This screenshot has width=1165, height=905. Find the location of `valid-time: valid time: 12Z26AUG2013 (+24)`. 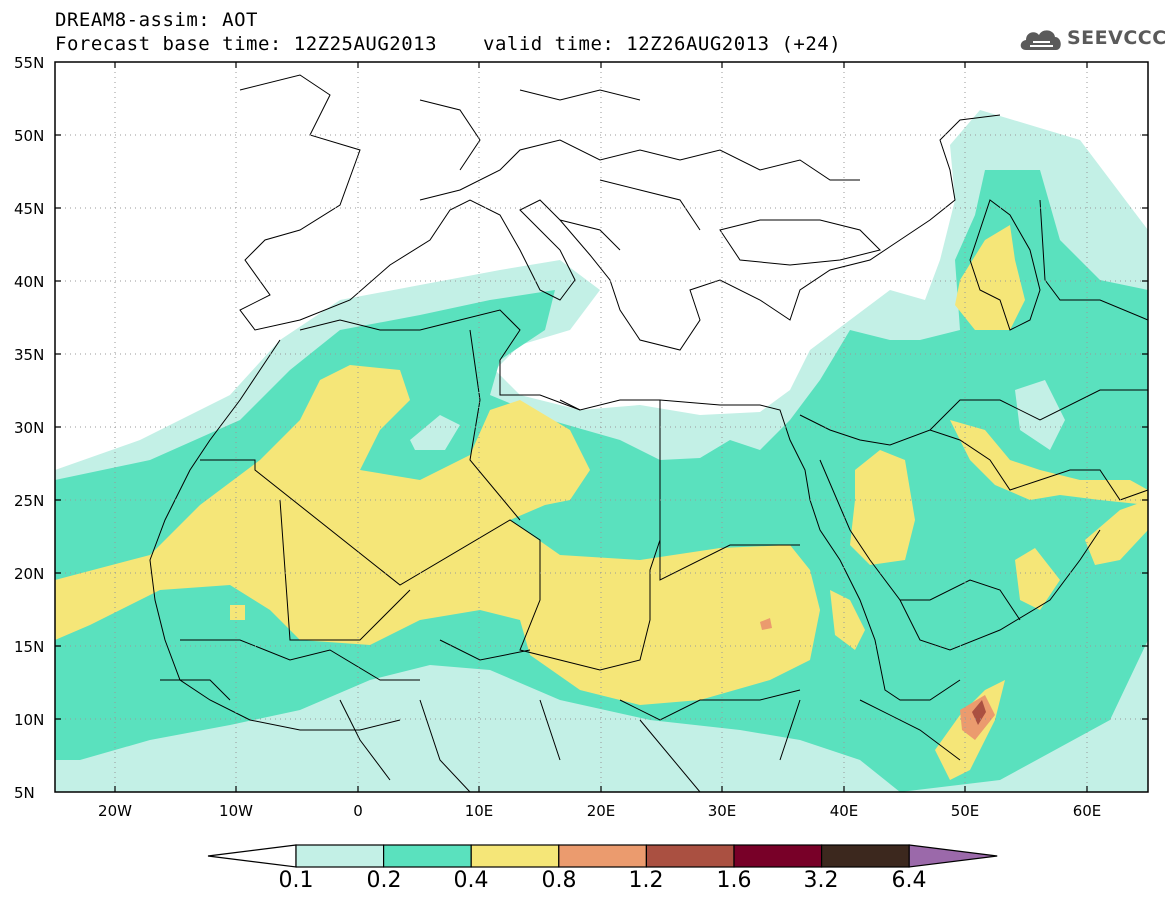

valid-time: valid time: 12Z26AUG2013 (+24) is located at coordinates (662, 44).